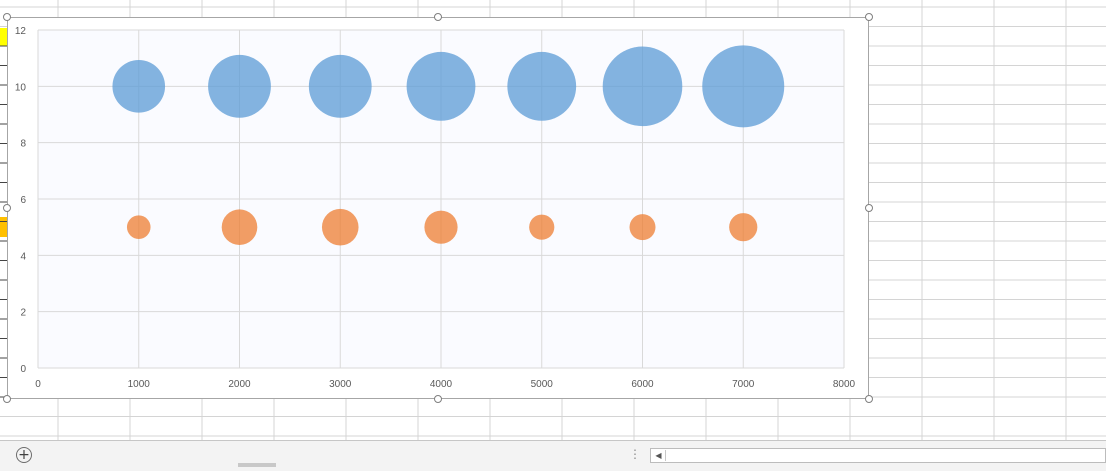  Describe the element at coordinates (21, 31) in the screenshot. I see `y-tick-label: 12` at that location.